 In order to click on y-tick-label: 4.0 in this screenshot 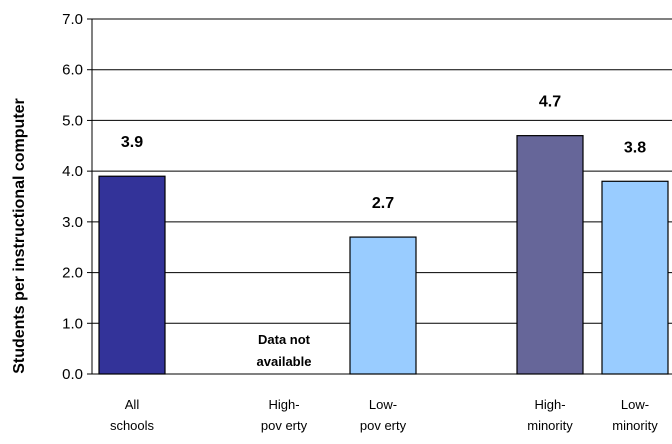, I will do `click(72, 171)`.